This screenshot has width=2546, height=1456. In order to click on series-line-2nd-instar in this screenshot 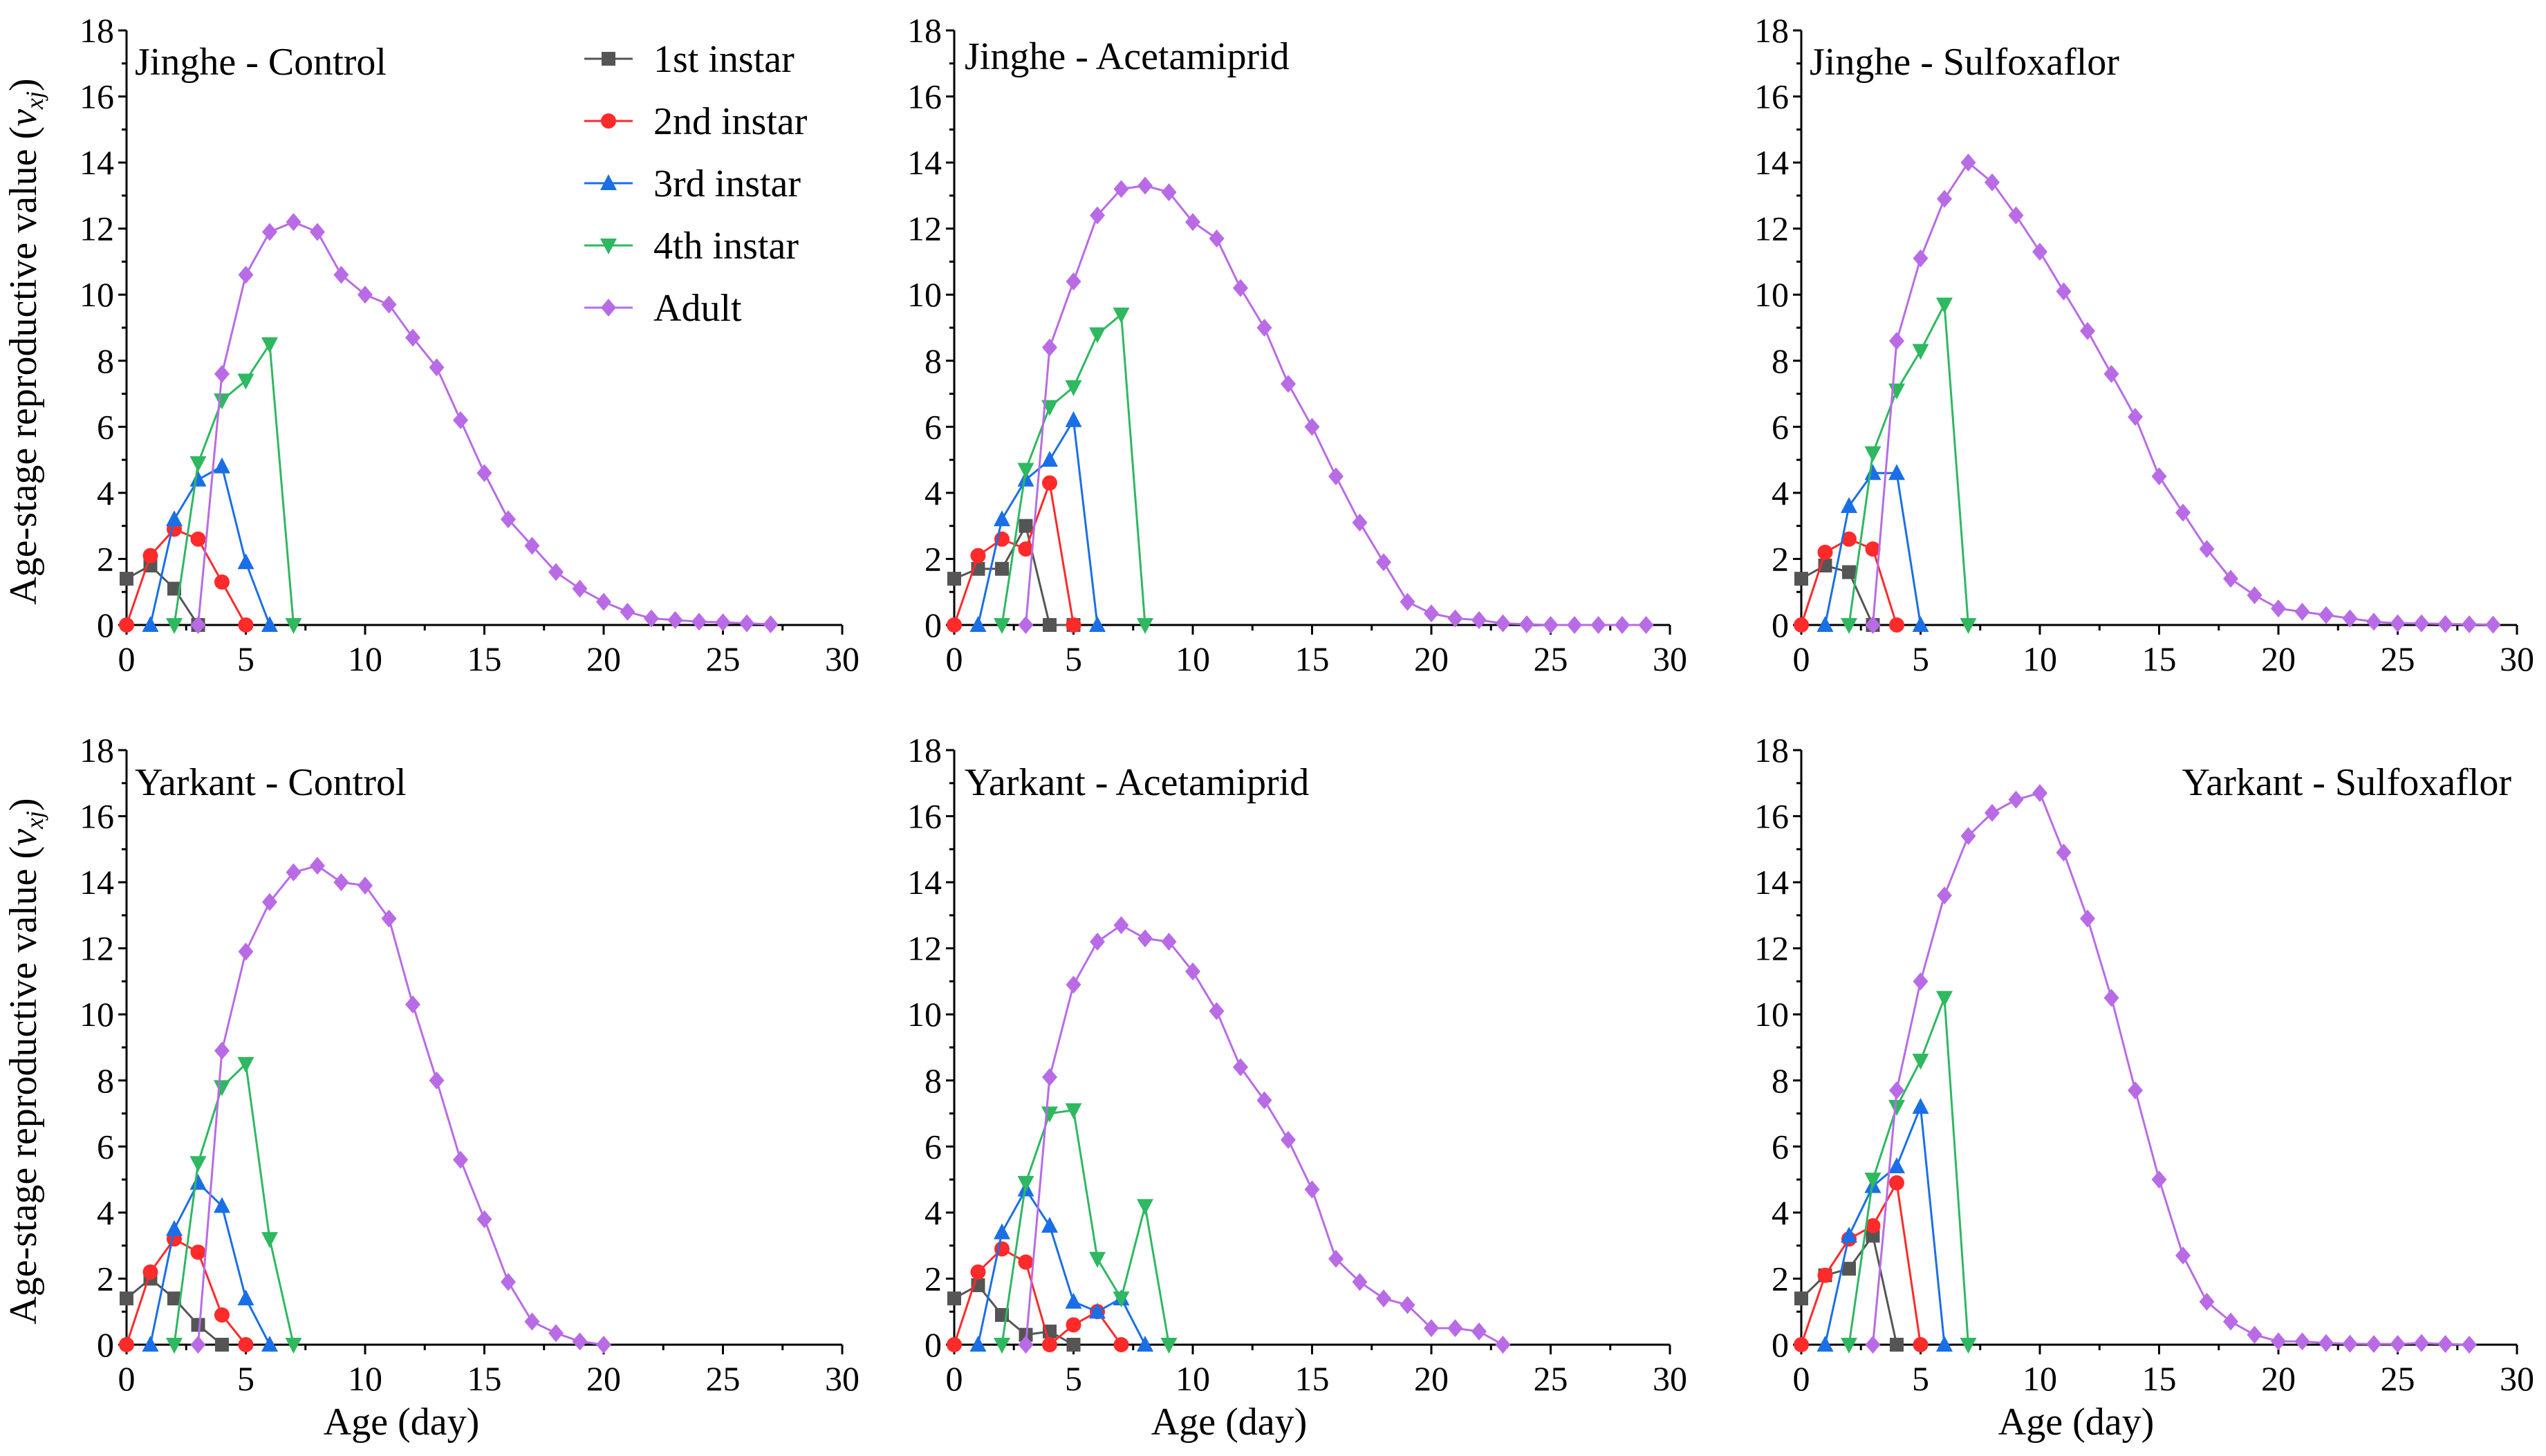, I will do `click(1861, 1262)`.